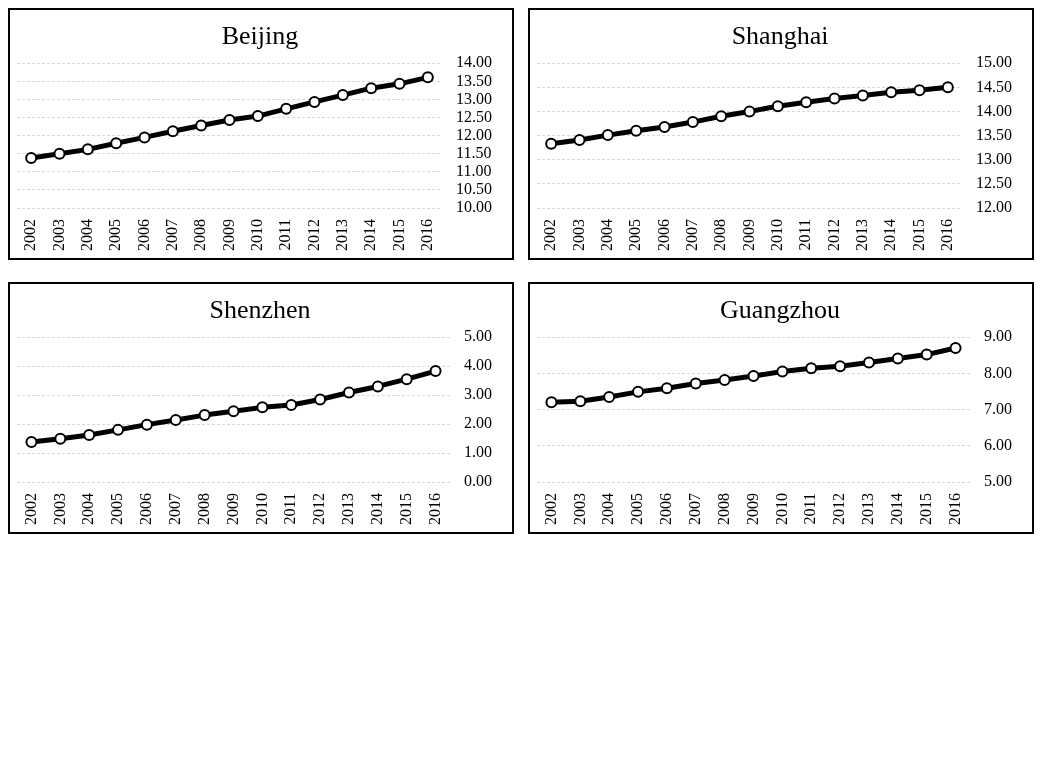 Image resolution: width=1052 pixels, height=770 pixels. Describe the element at coordinates (474, 152) in the screenshot. I see `y-tick-label: 11.50` at that location.